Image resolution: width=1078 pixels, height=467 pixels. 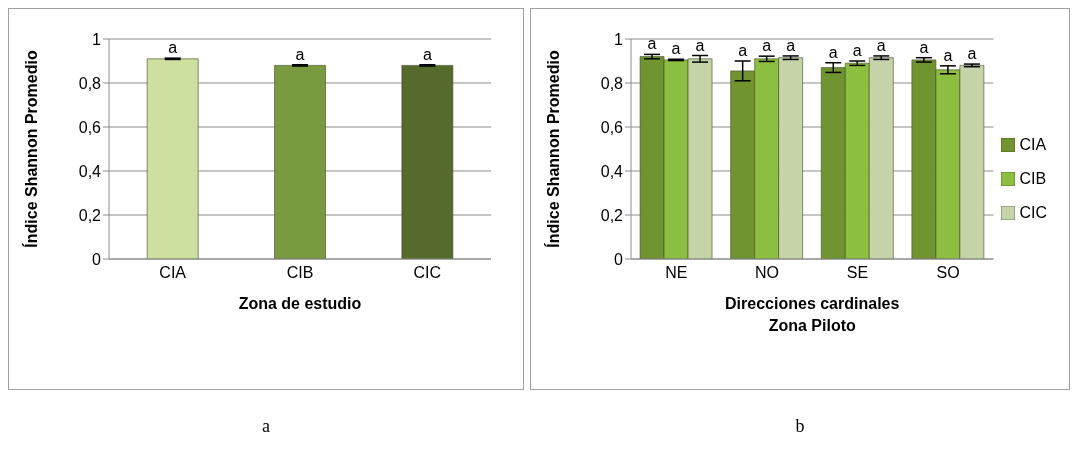 What do you see at coordinates (800, 426) in the screenshot?
I see `text: b` at bounding box center [800, 426].